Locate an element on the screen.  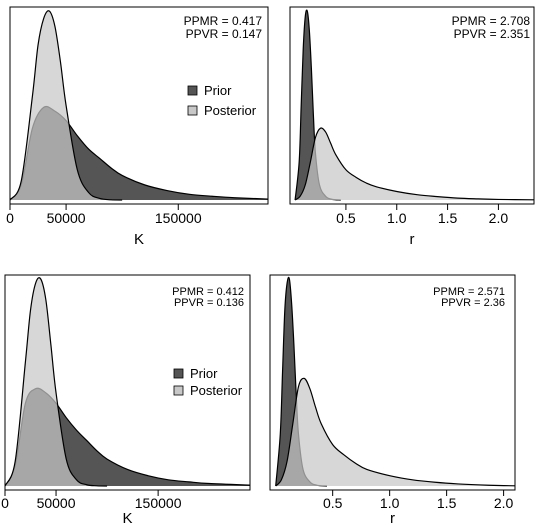
ppmr-annotation: PPMR = 0.417 is located at coordinates (223, 21).